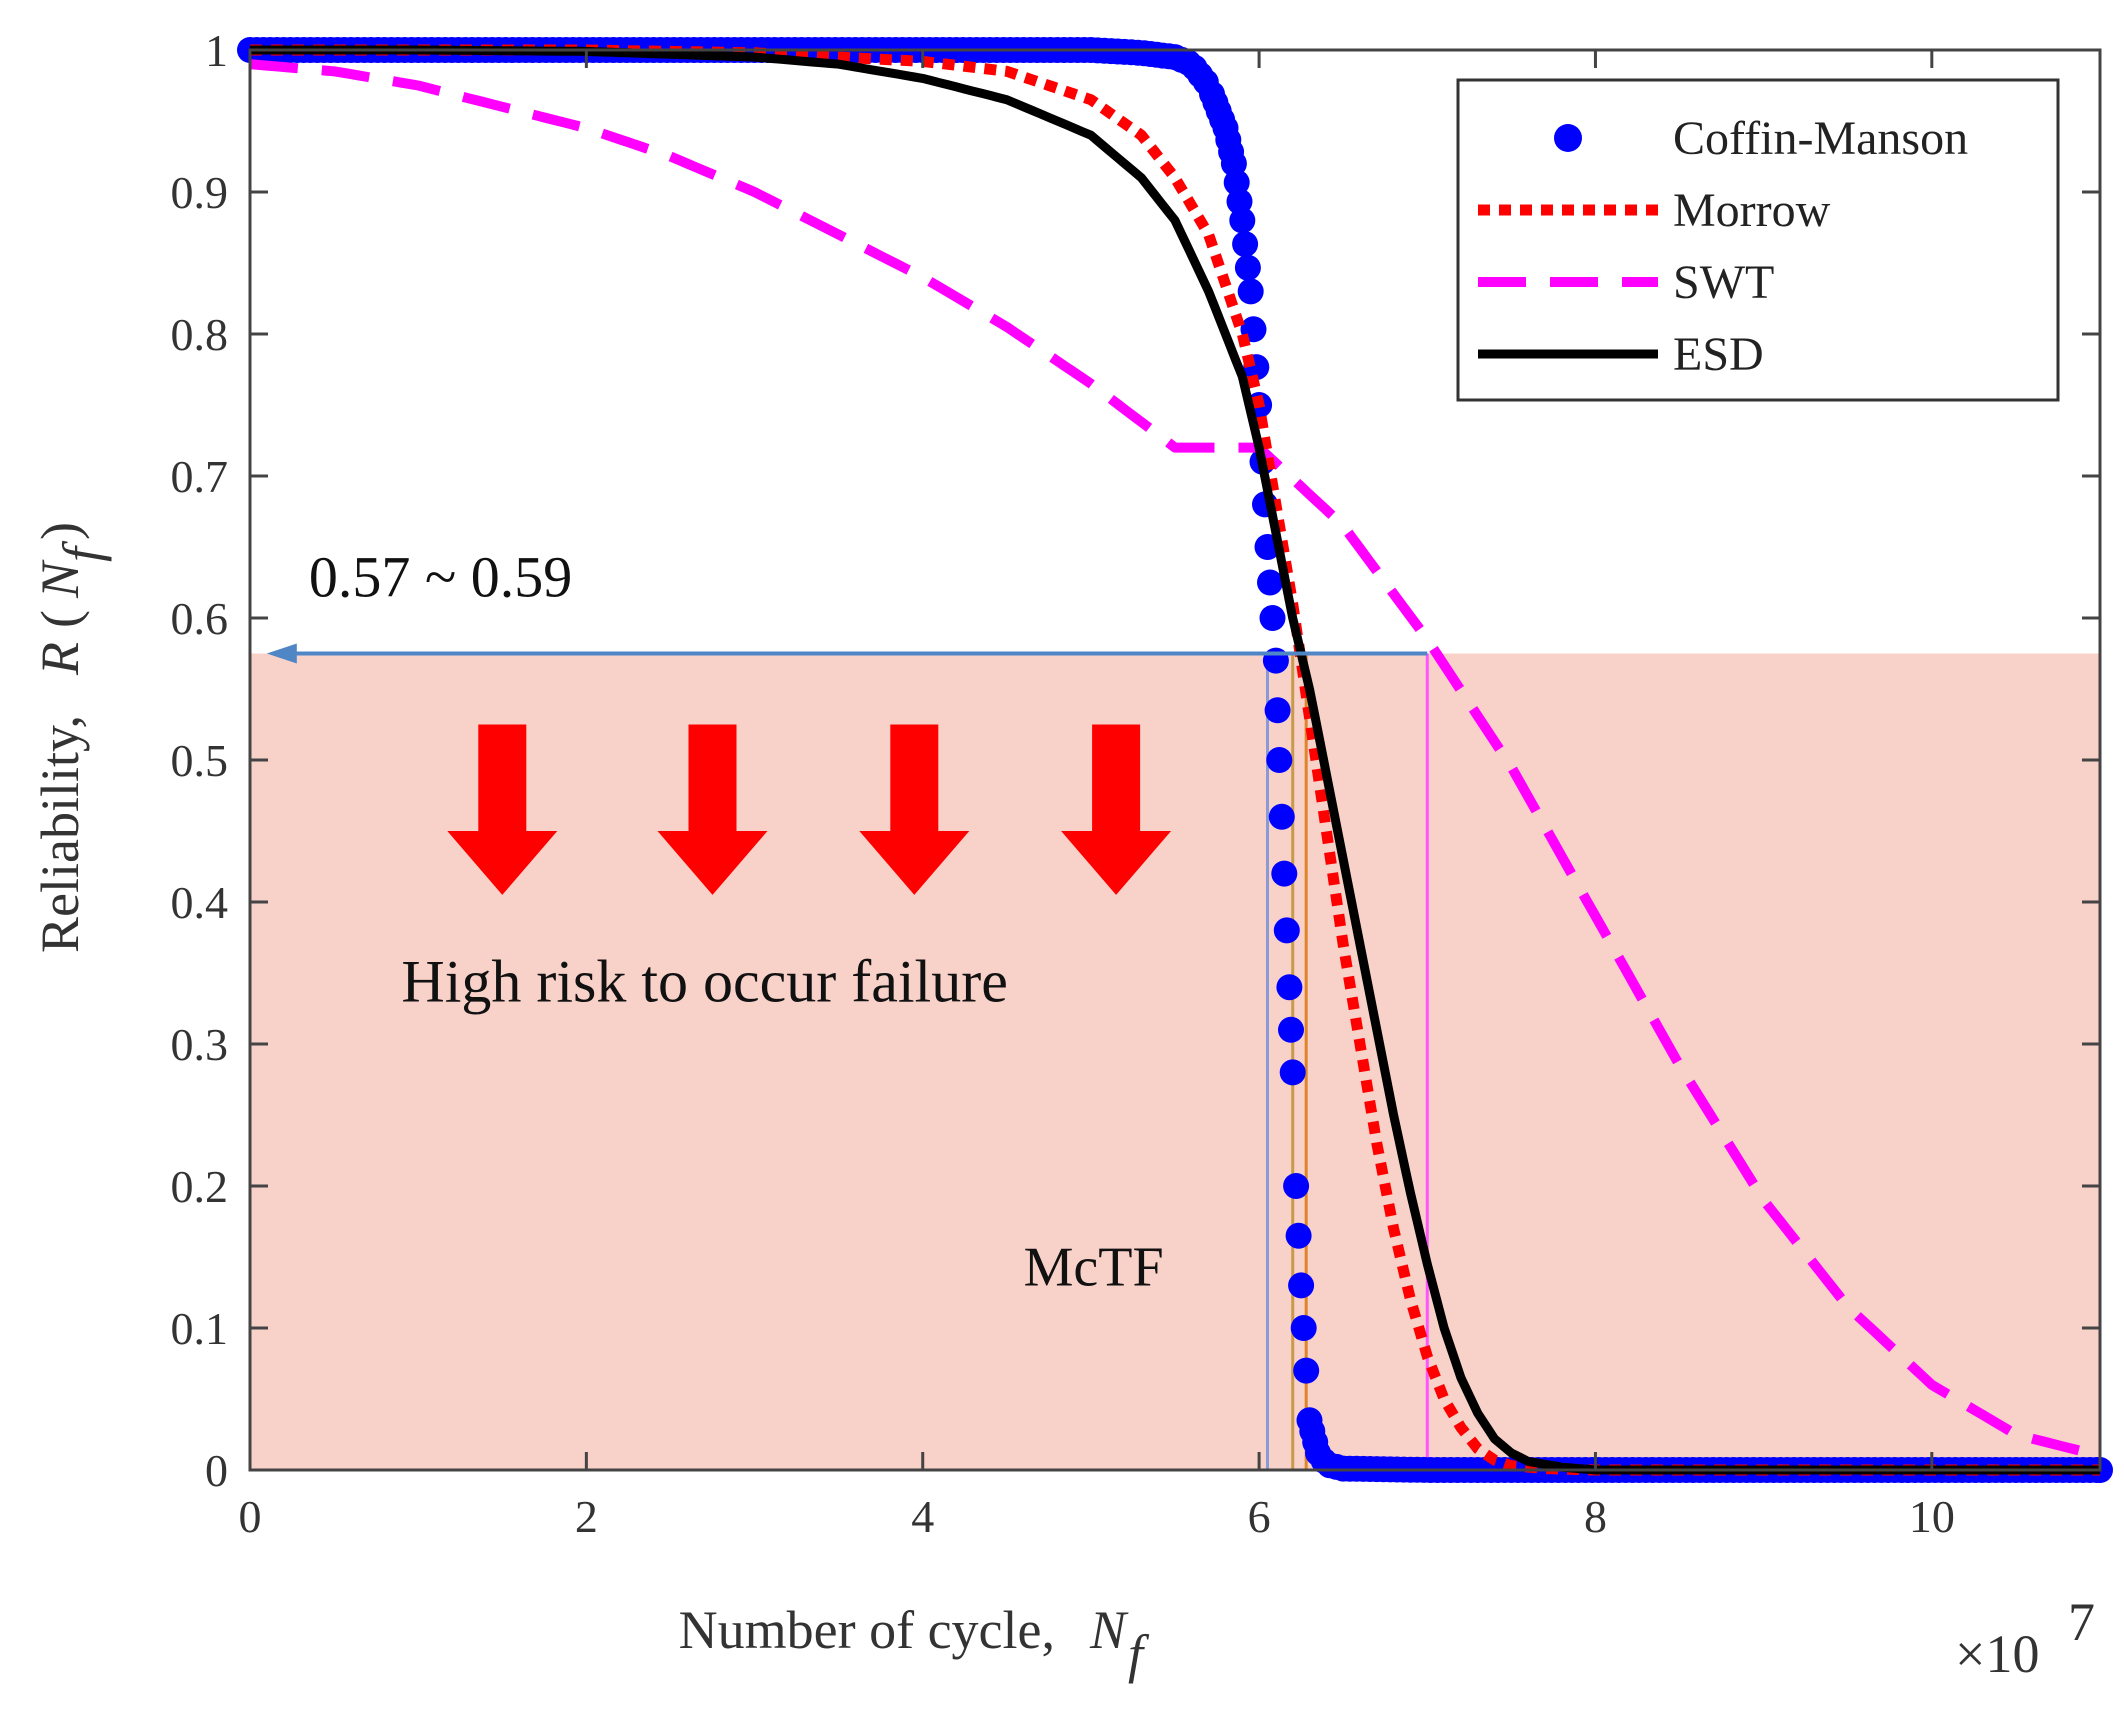 The image size is (2124, 1717). What do you see at coordinates (1094, 1267) in the screenshot?
I see `annotation-2: McTF` at bounding box center [1094, 1267].